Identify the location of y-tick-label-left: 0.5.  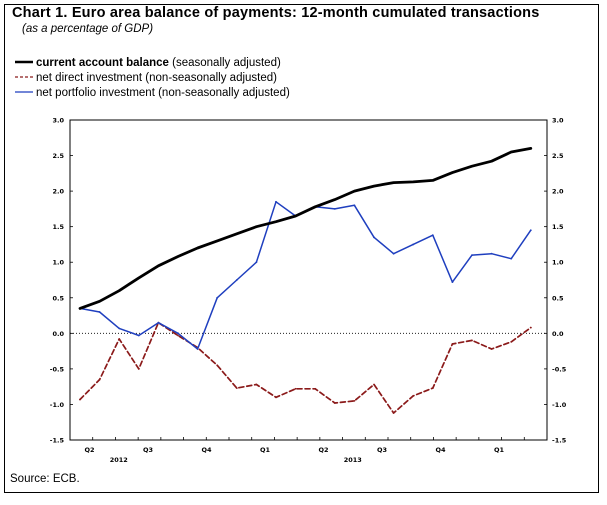
(58, 298).